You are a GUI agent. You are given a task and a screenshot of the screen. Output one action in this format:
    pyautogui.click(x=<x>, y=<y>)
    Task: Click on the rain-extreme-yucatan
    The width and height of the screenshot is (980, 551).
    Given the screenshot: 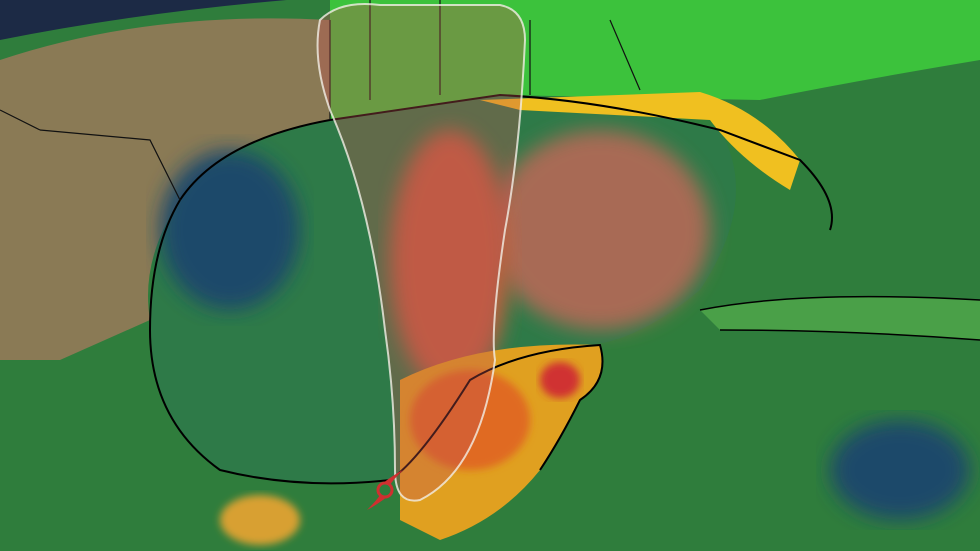 What is the action you would take?
    pyautogui.click(x=560, y=380)
    